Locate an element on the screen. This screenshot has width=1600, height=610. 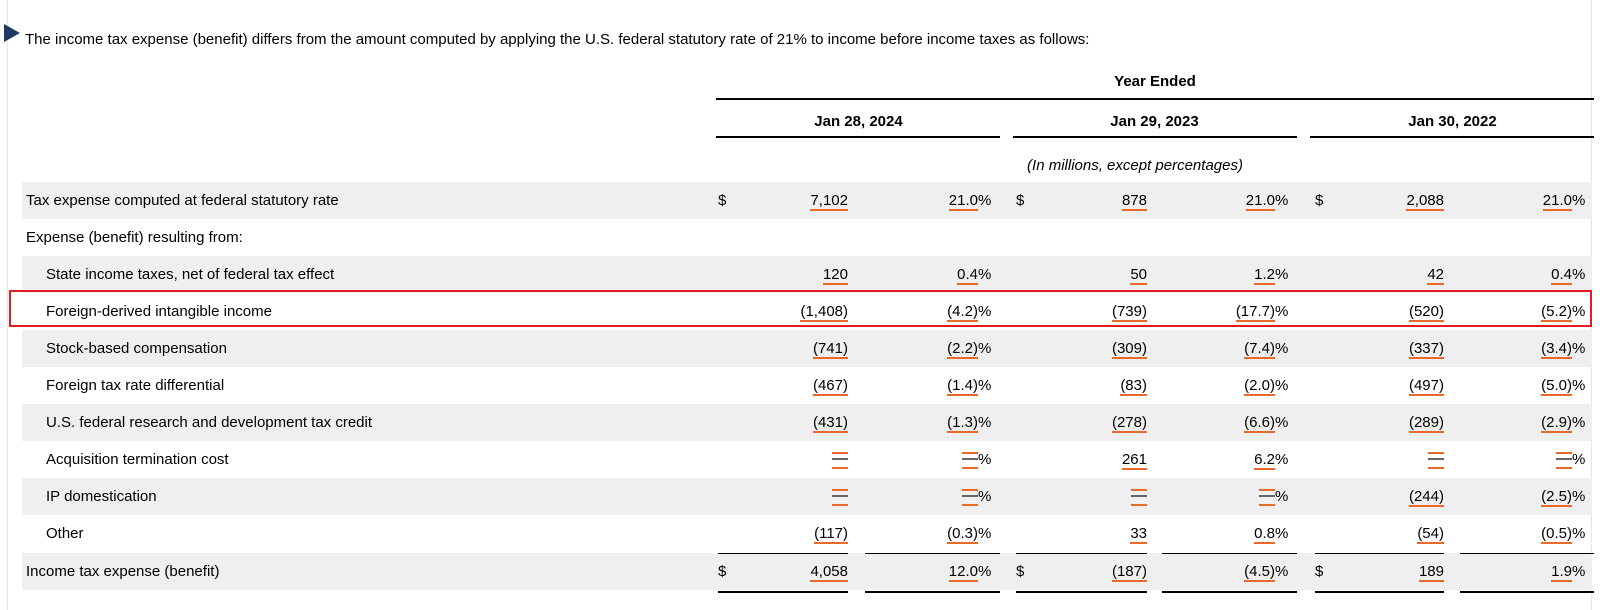
percent-value: (4.5) is located at coordinates (1259, 572).